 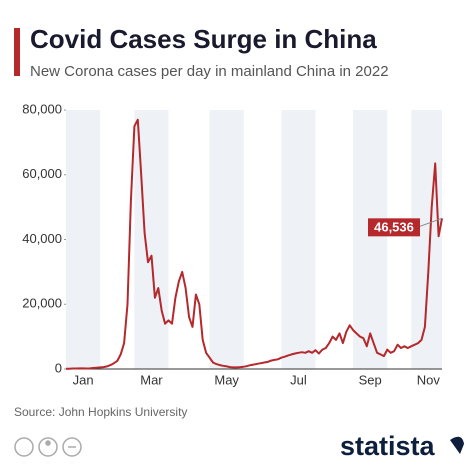 I want to click on annotation-box, so click(x=394, y=227).